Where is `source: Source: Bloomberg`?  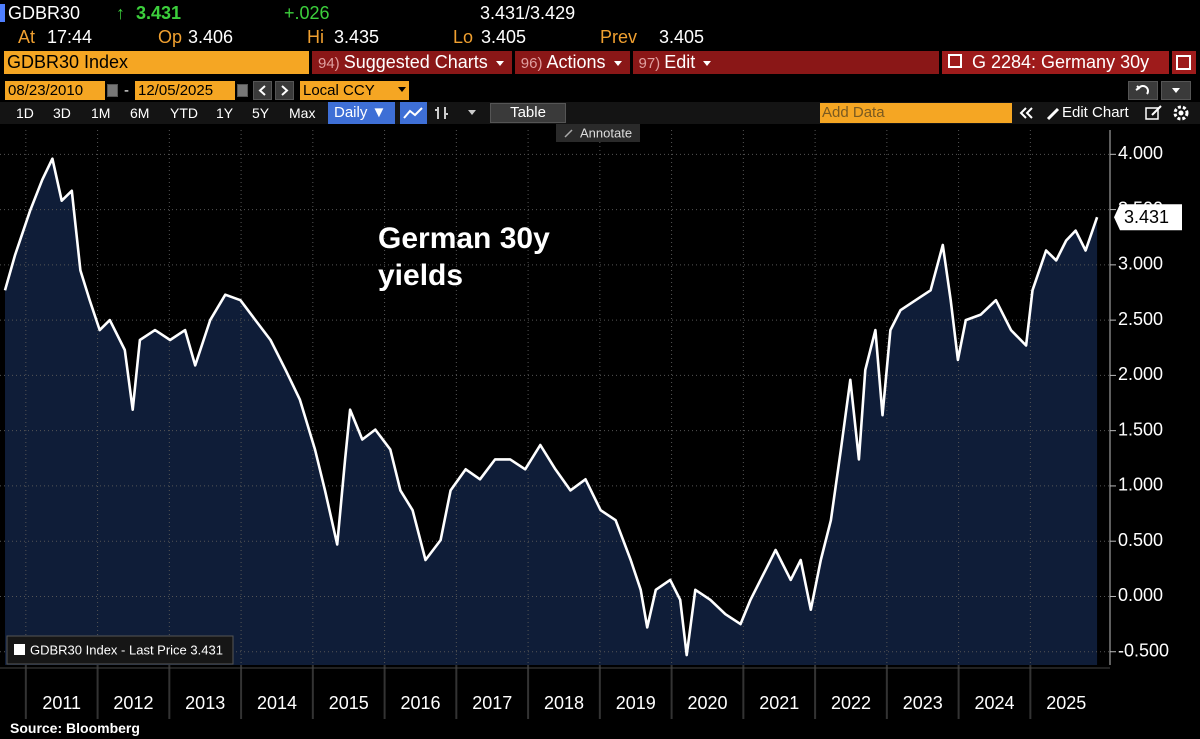 source: Source: Bloomberg is located at coordinates (75, 728).